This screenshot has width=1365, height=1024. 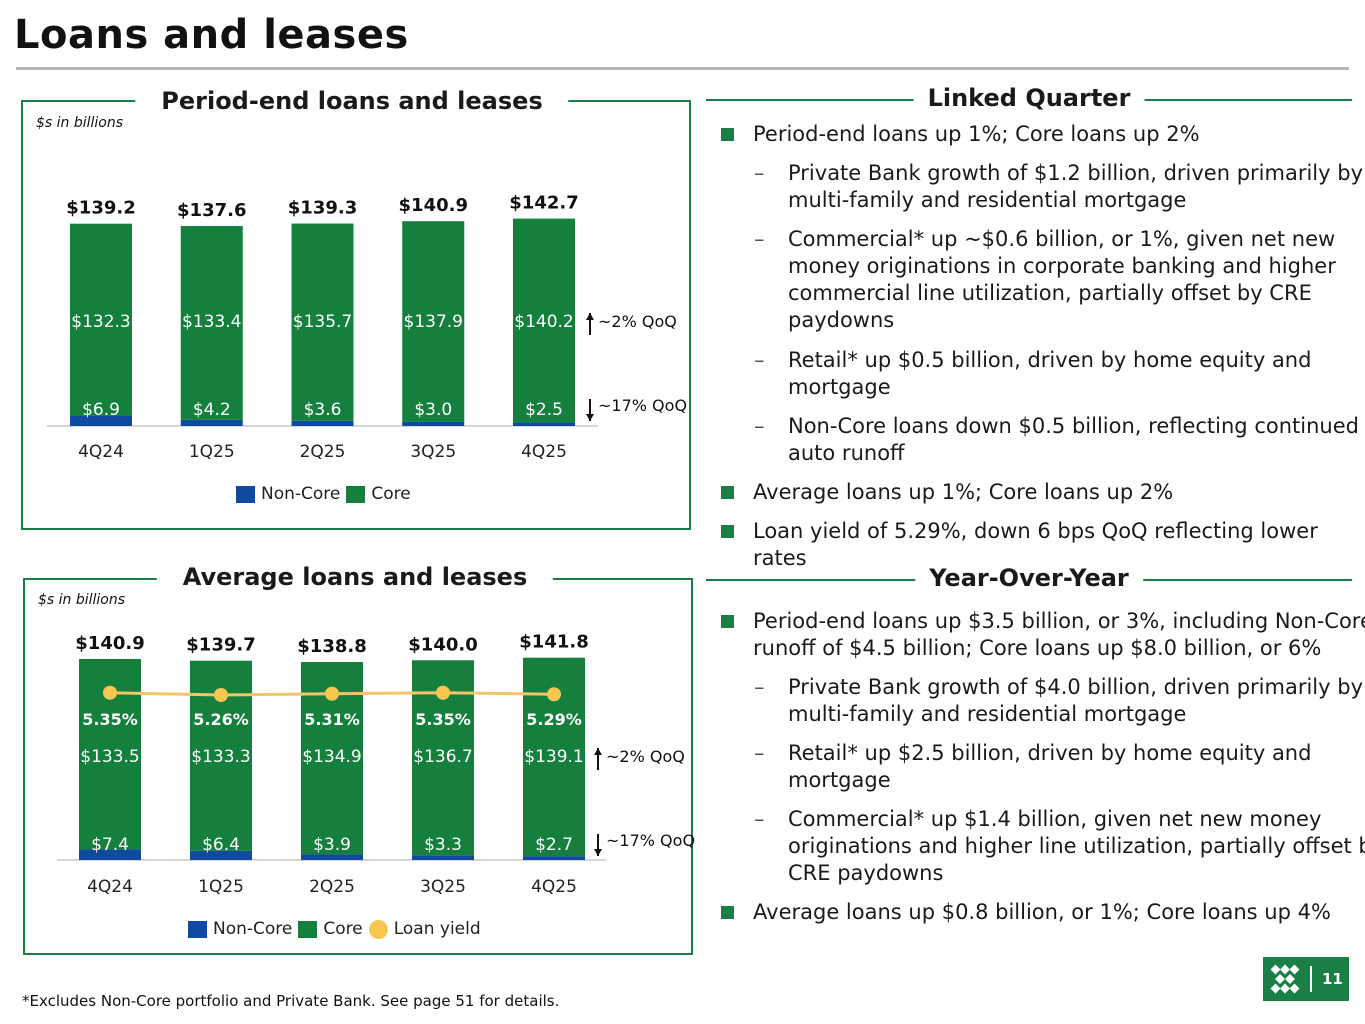 What do you see at coordinates (332, 887) in the screenshot?
I see `category-label-2Q25: 2Q25` at bounding box center [332, 887].